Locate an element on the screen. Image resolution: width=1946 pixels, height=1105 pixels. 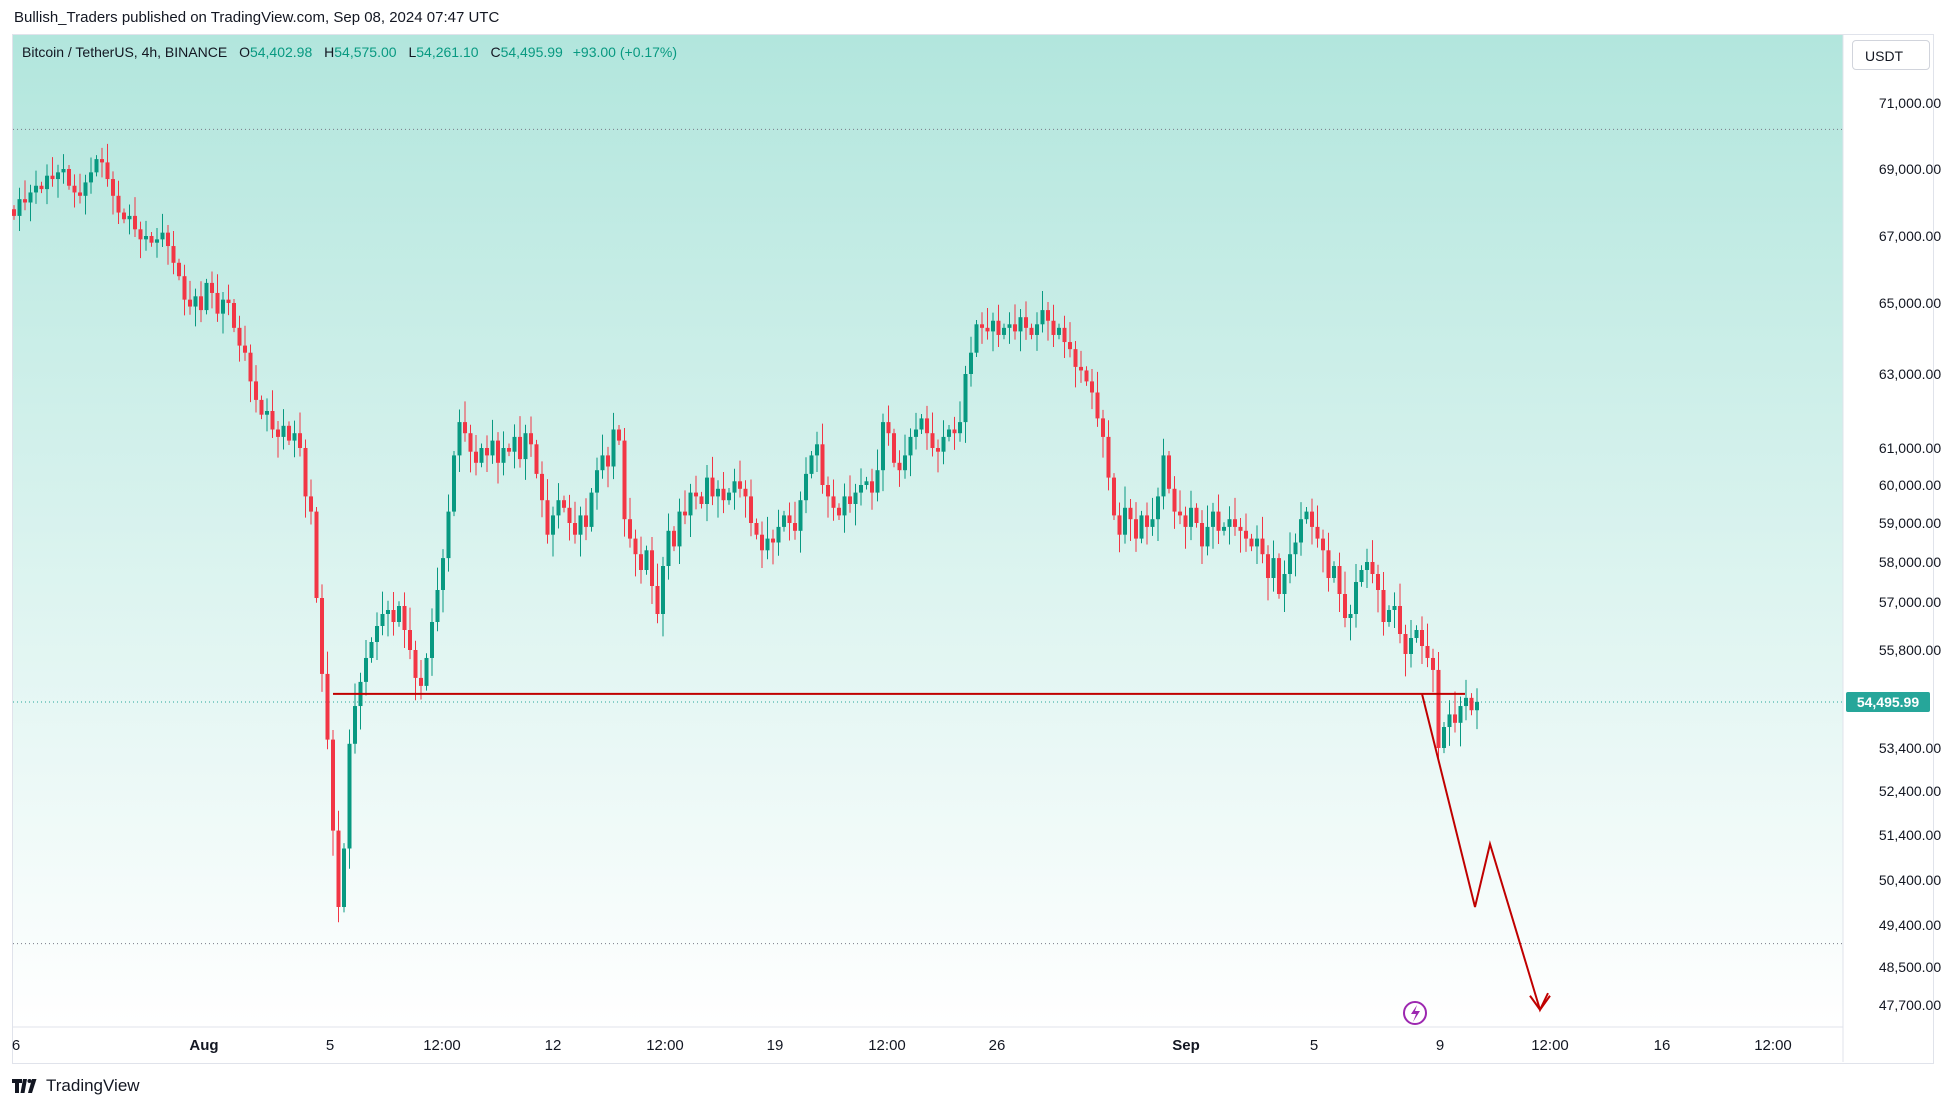
time-tick-label: 19 is located at coordinates (775, 1045).